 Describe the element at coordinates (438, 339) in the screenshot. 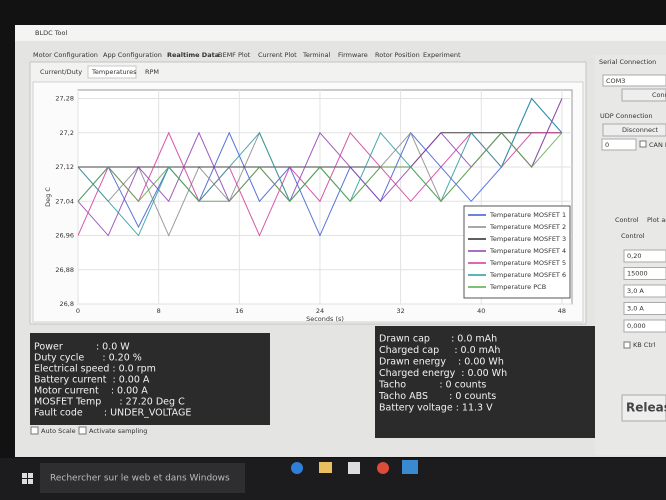

I see `info-line: Drawn cap : 0.0 mAh` at that location.